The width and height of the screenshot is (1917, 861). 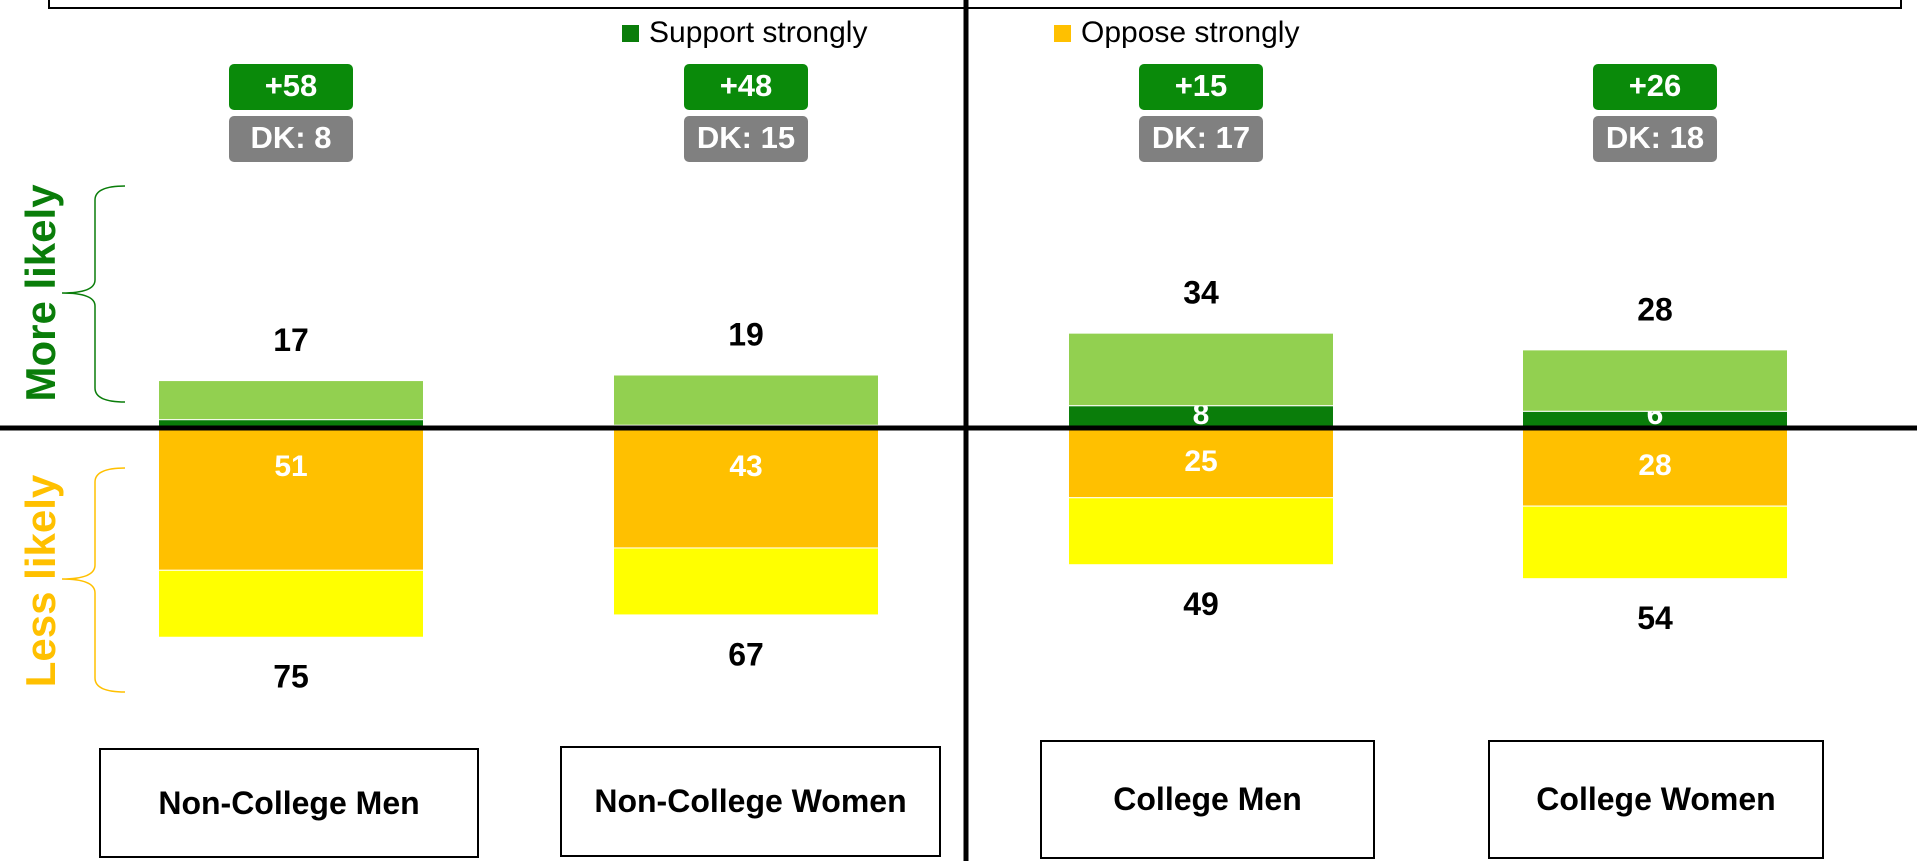 I want to click on segment-label: 51, so click(x=290, y=466).